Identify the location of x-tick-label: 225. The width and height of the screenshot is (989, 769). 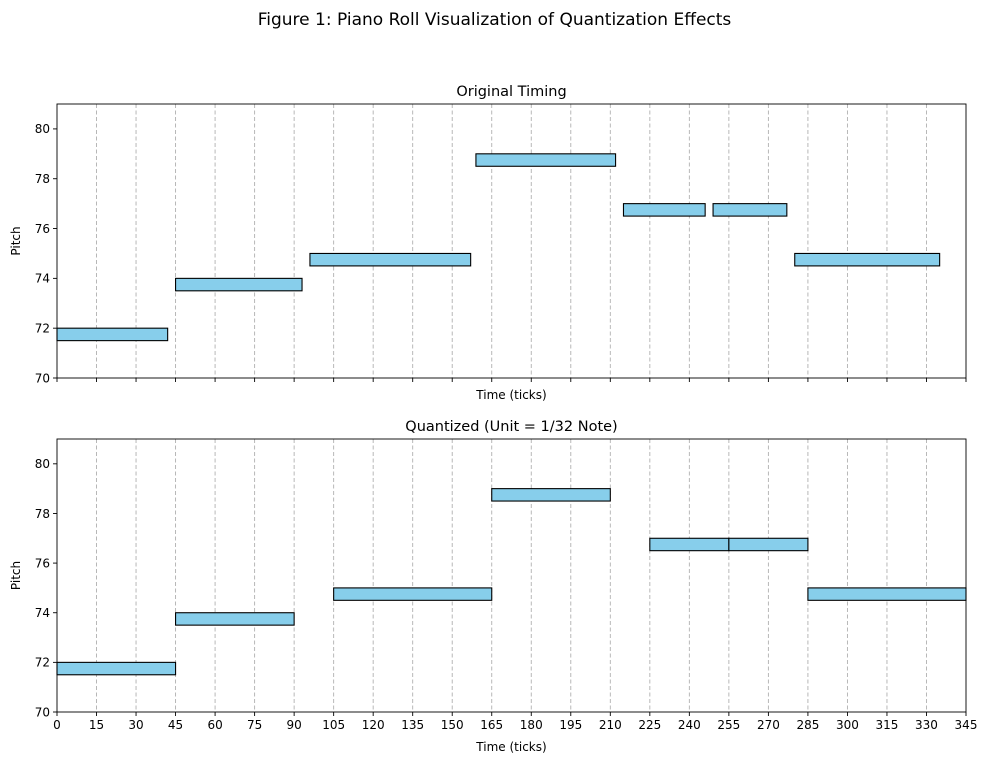
(649, 725).